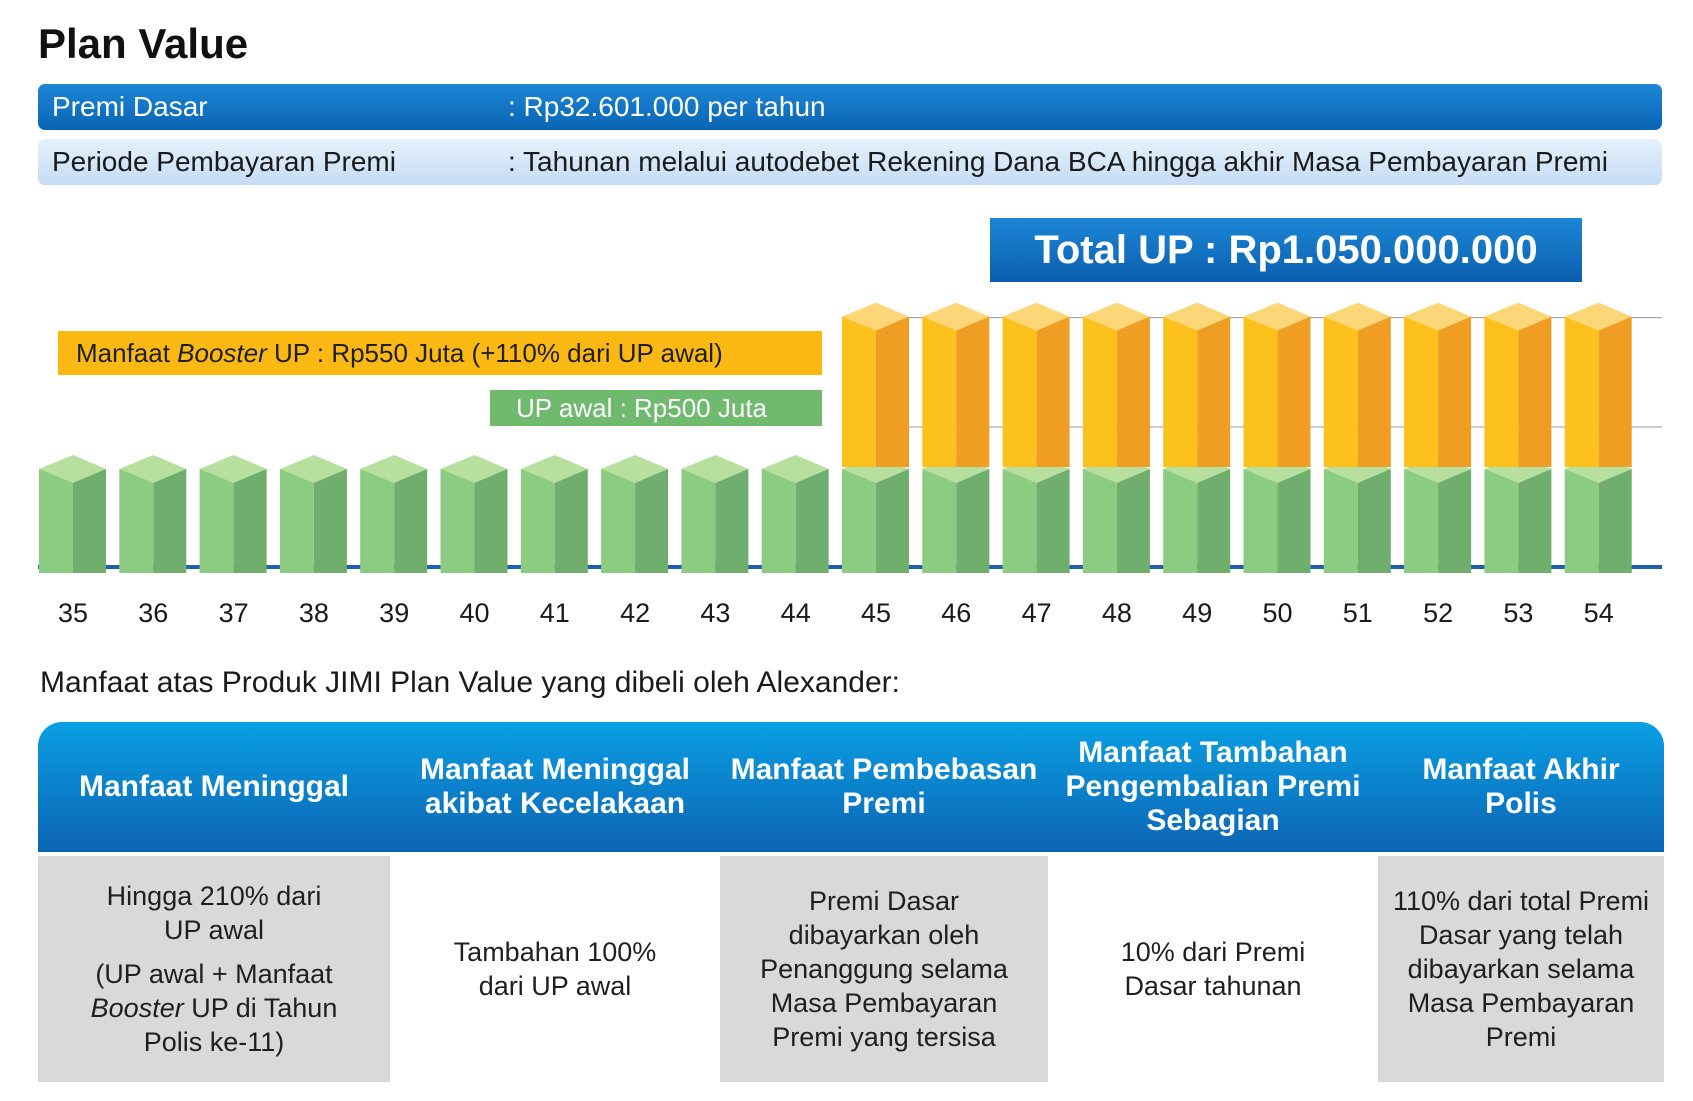 The height and width of the screenshot is (1101, 1693). What do you see at coordinates (656, 408) in the screenshot?
I see `up-awal-legend: UP awal : Rp500 Juta` at bounding box center [656, 408].